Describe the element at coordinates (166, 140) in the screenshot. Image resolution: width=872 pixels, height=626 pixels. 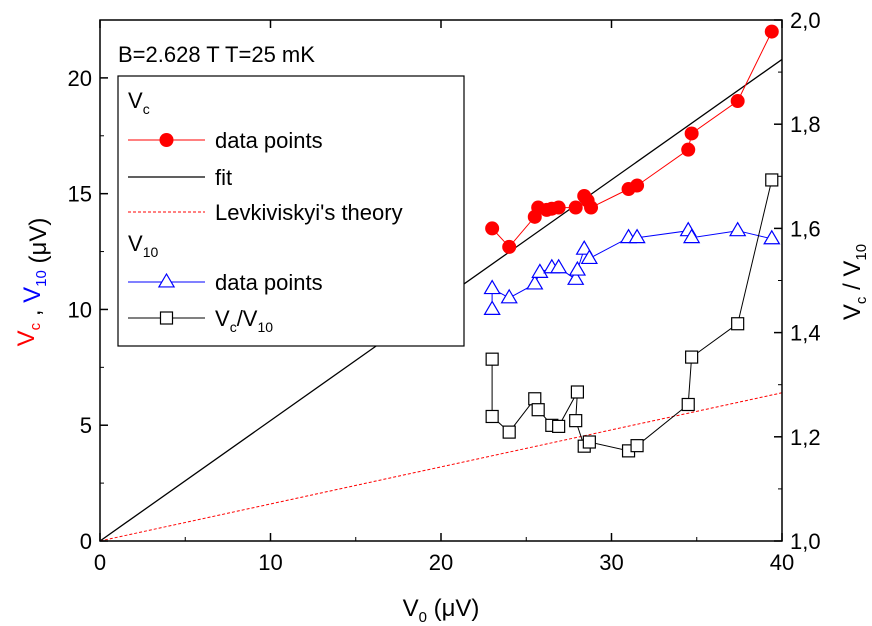
I see `legend-marker-vc` at that location.